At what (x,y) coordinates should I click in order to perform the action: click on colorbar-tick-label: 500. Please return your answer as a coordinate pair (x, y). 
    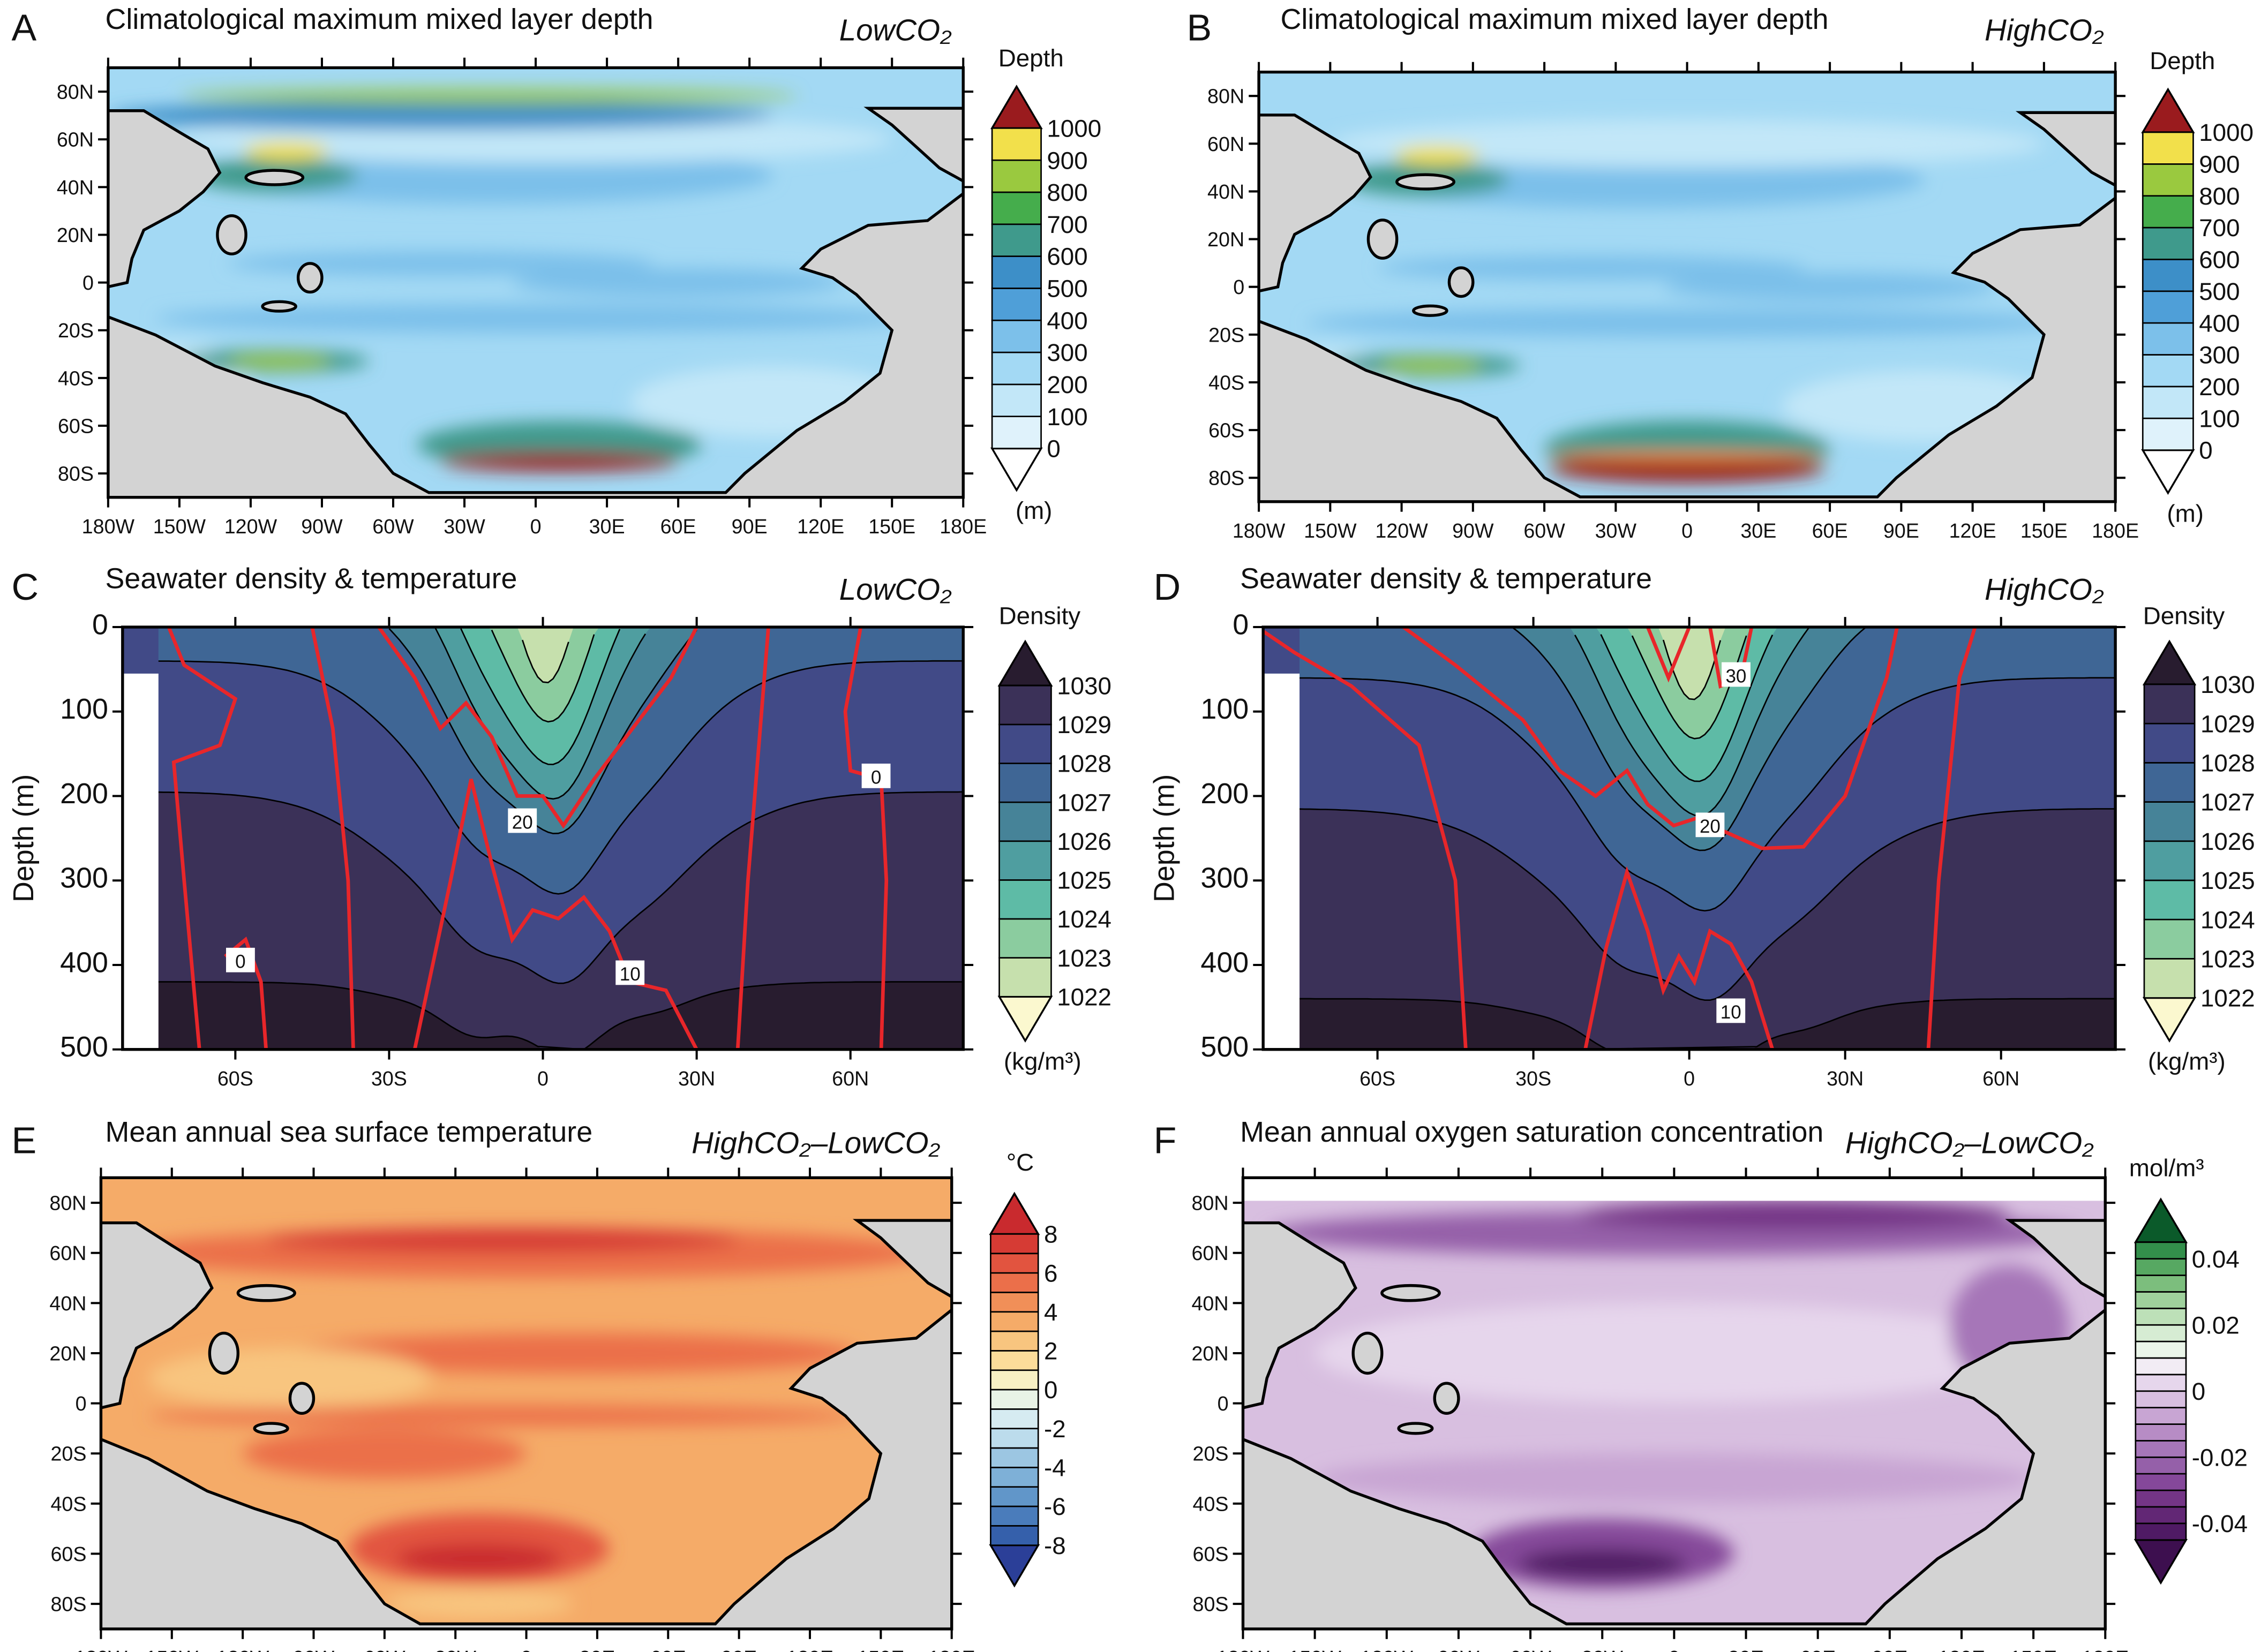
    Looking at the image, I should click on (1067, 289).